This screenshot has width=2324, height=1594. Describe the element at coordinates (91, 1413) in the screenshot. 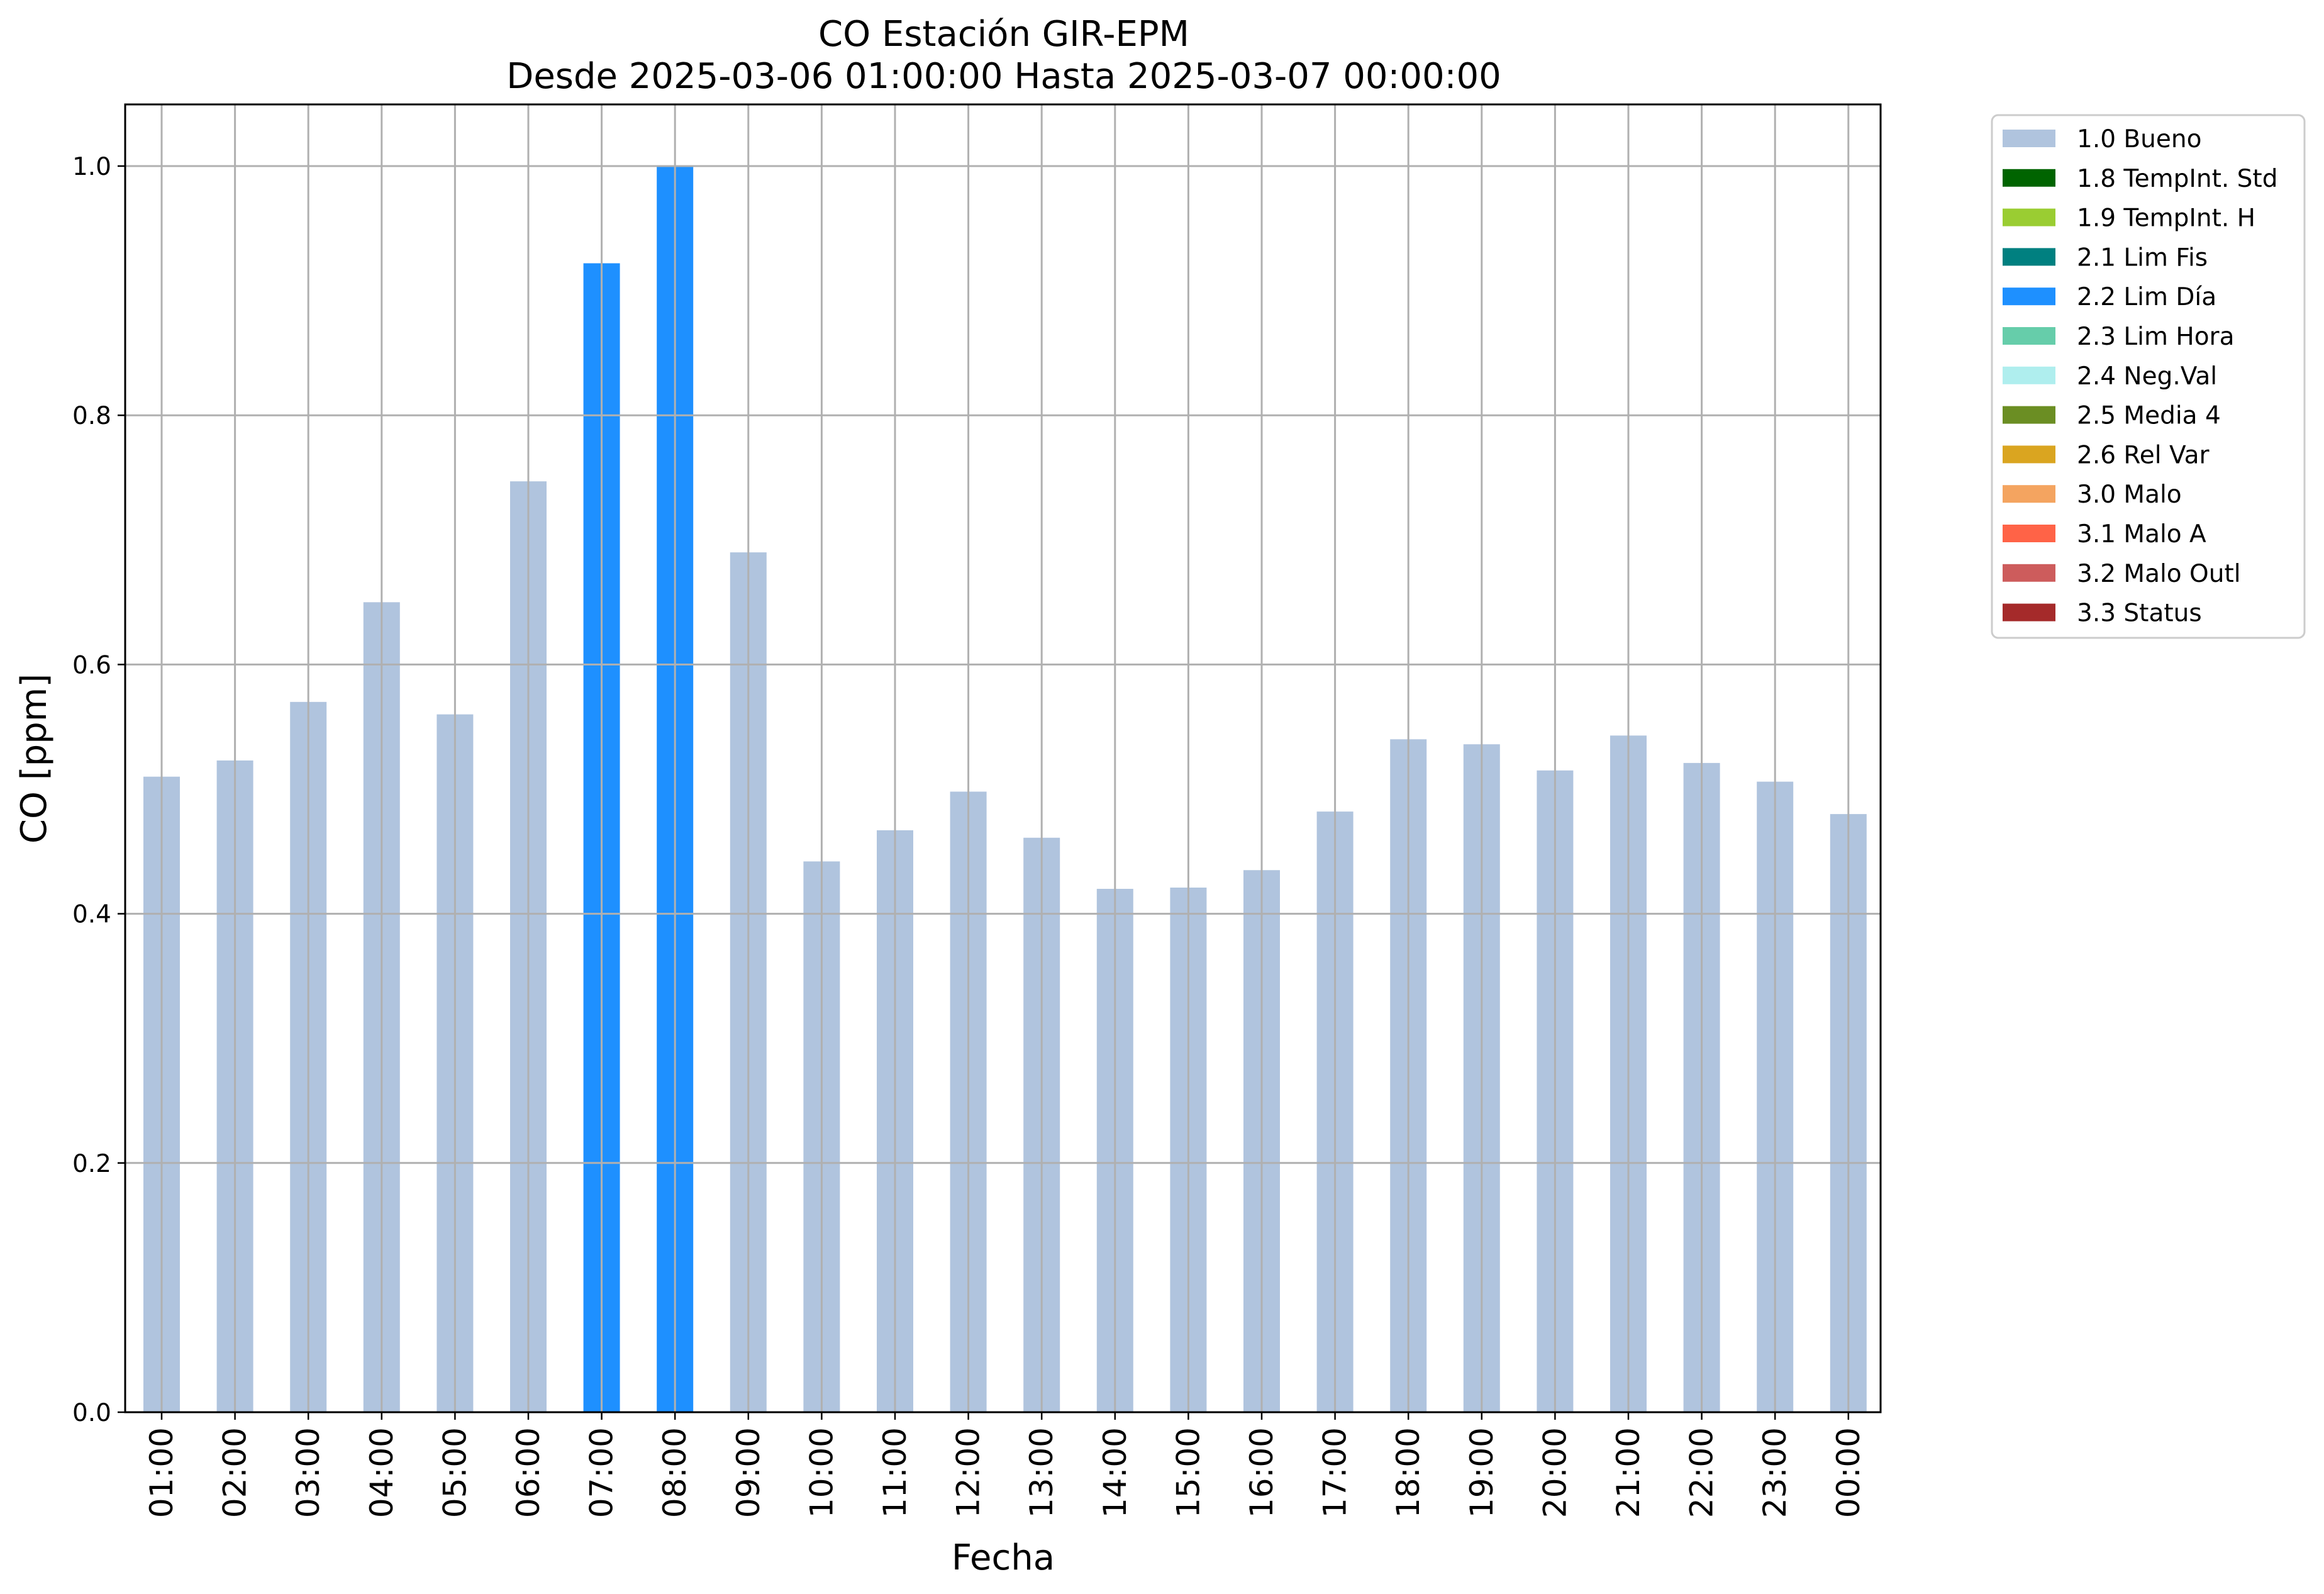

I see `y-tick-label: 0.0` at that location.